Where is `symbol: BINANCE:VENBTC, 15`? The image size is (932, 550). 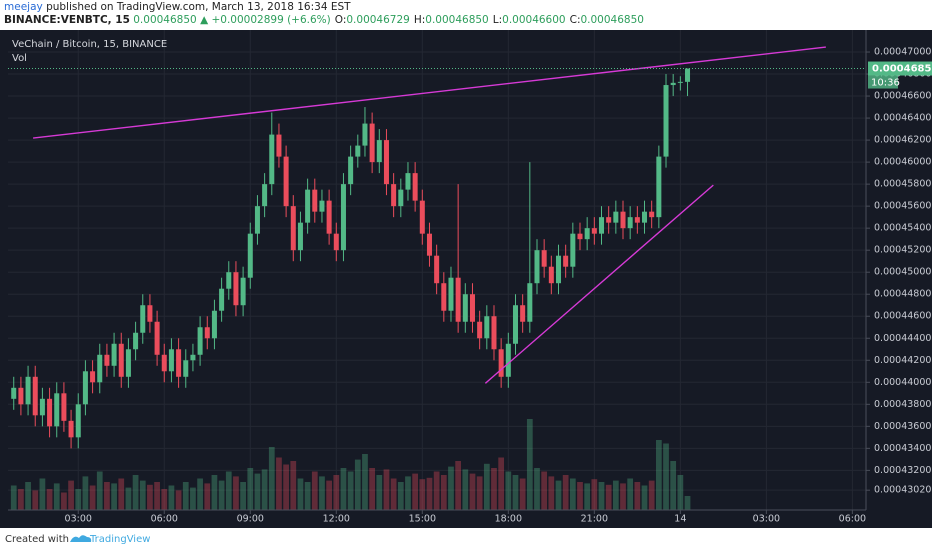
symbol: BINANCE:VENBTC, 15 is located at coordinates (67, 20).